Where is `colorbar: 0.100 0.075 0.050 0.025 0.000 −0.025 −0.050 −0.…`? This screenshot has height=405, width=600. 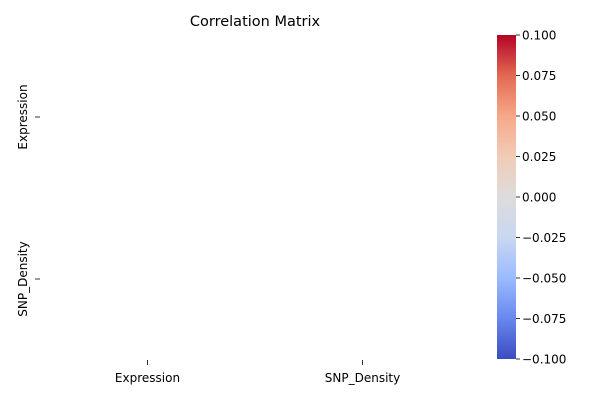 colorbar: 0.100 0.075 0.050 0.025 0.000 −0.025 −0.050 −0.… is located at coordinates (531, 198).